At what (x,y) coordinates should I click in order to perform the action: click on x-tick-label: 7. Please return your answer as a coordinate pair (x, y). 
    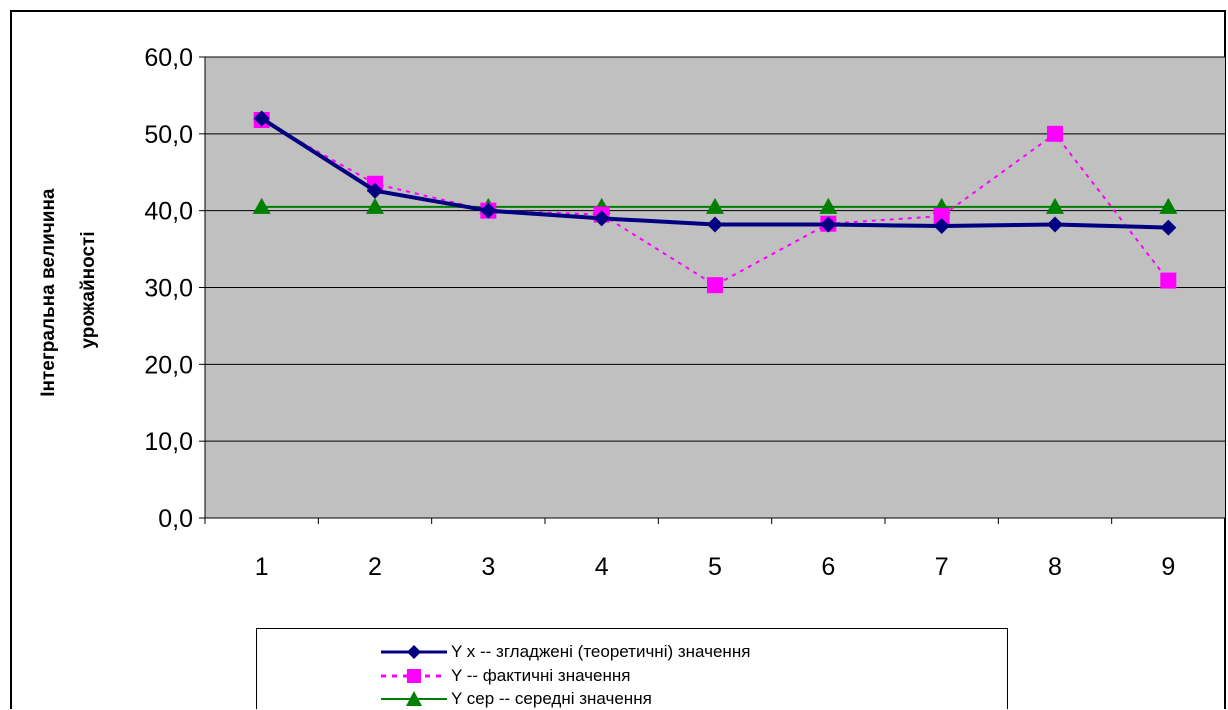
    Looking at the image, I should click on (942, 567).